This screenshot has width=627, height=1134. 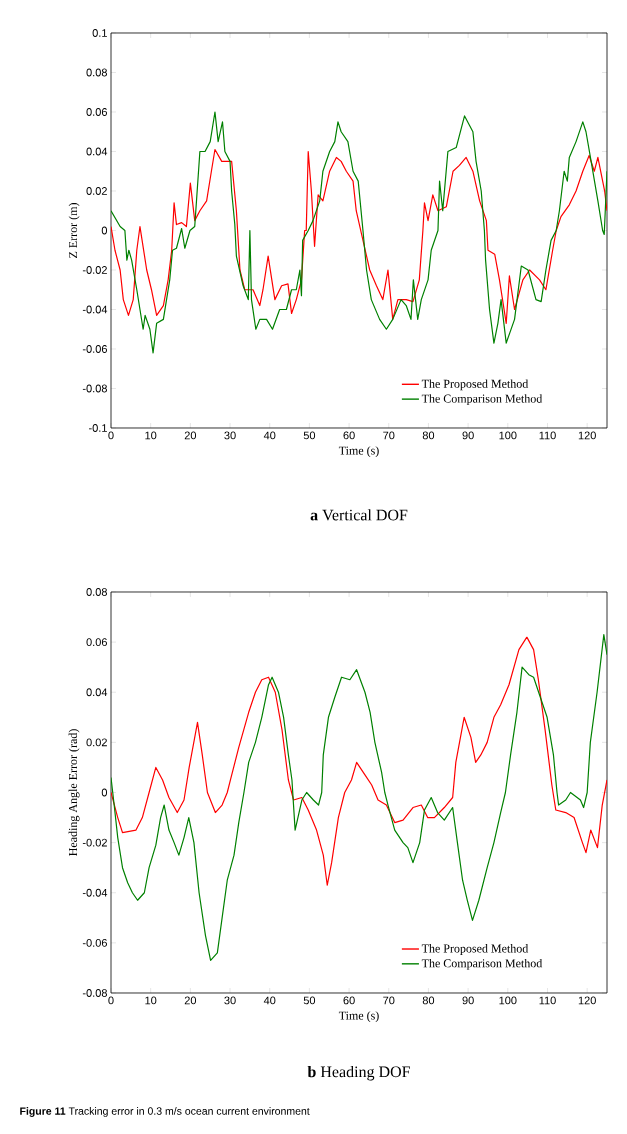 I want to click on y-axis-title: Z Error (m), so click(x=74, y=230).